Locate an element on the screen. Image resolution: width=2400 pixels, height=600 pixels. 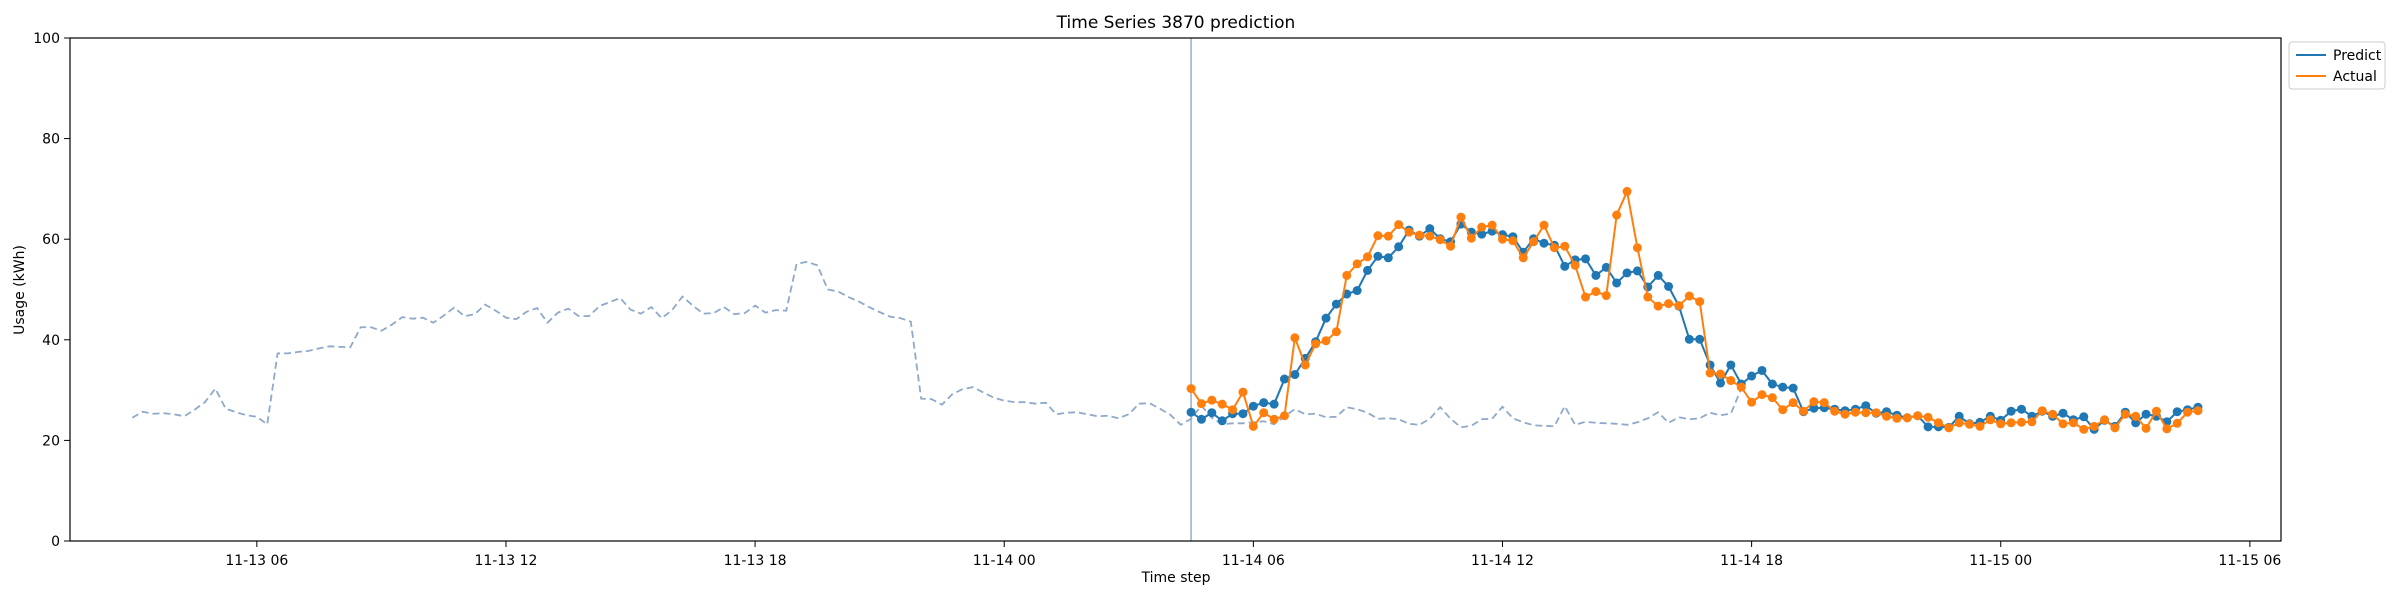
x-tick-label: 11-14 18 is located at coordinates (1751, 561).